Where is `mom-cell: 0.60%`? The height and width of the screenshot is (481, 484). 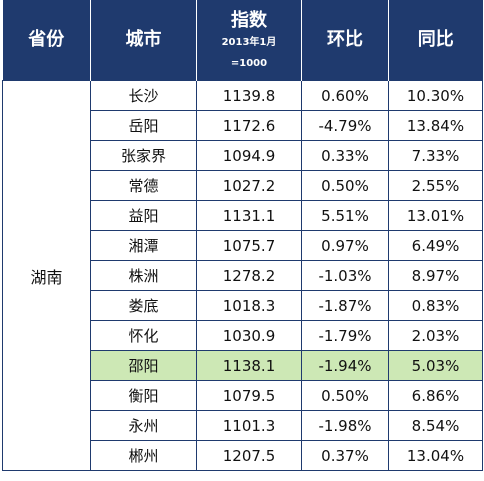 mom-cell: 0.60% is located at coordinates (345, 95).